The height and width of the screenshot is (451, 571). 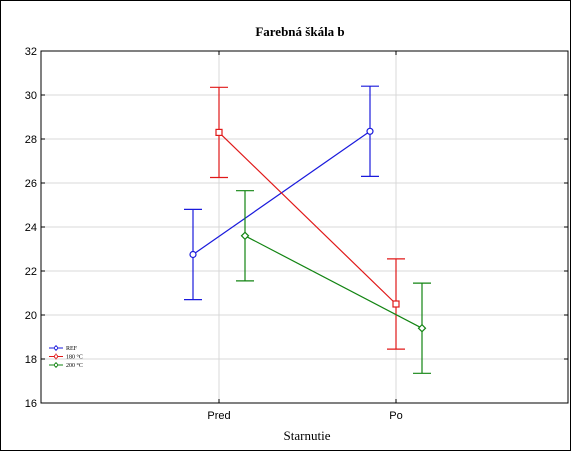 I want to click on x-axis-label: Starnutie, so click(x=307, y=435).